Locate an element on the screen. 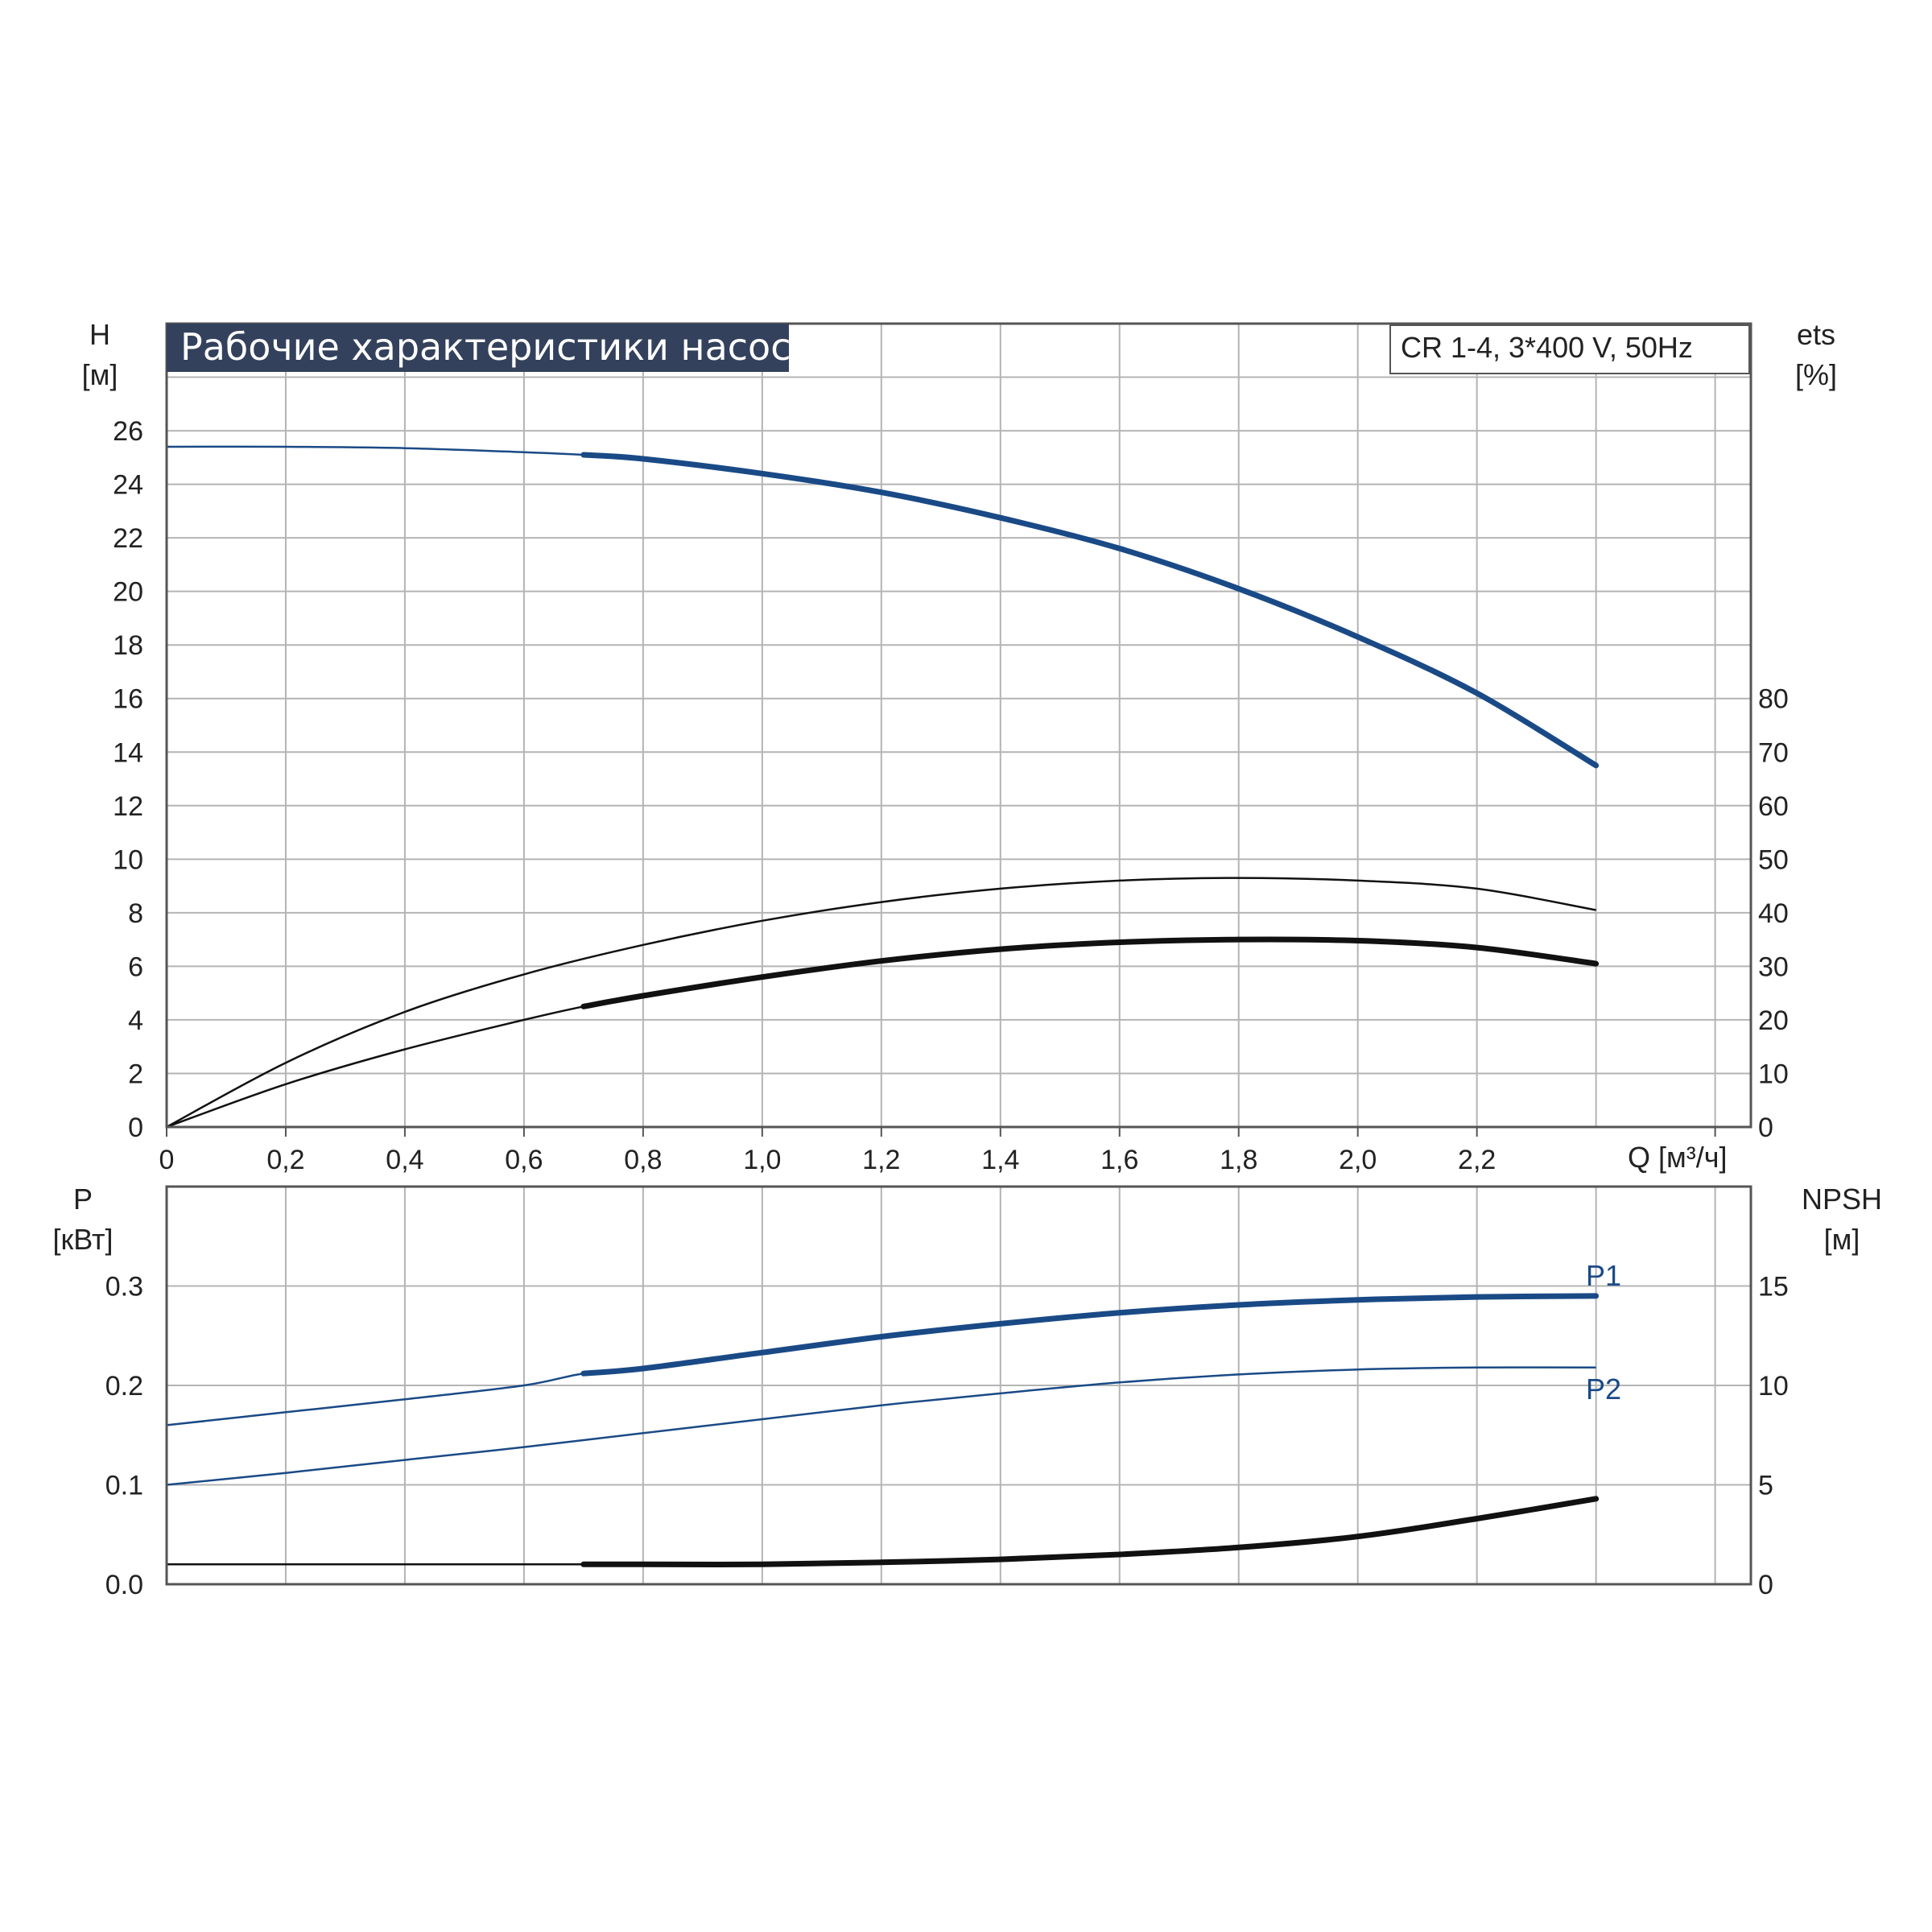 The image size is (1932, 1932). series-label-p2: P2 is located at coordinates (1603, 1389).